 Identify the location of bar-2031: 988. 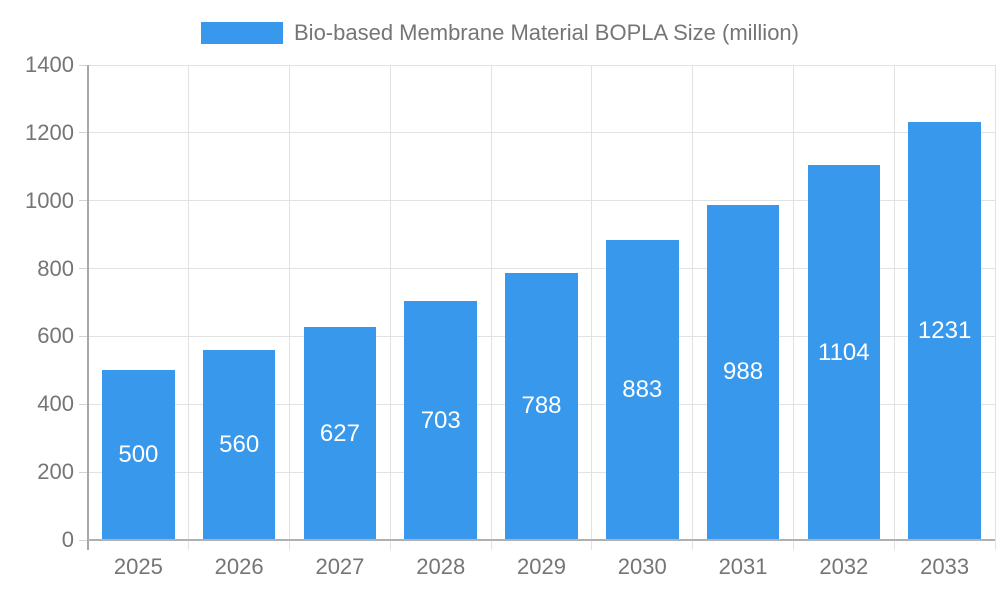
(743, 372).